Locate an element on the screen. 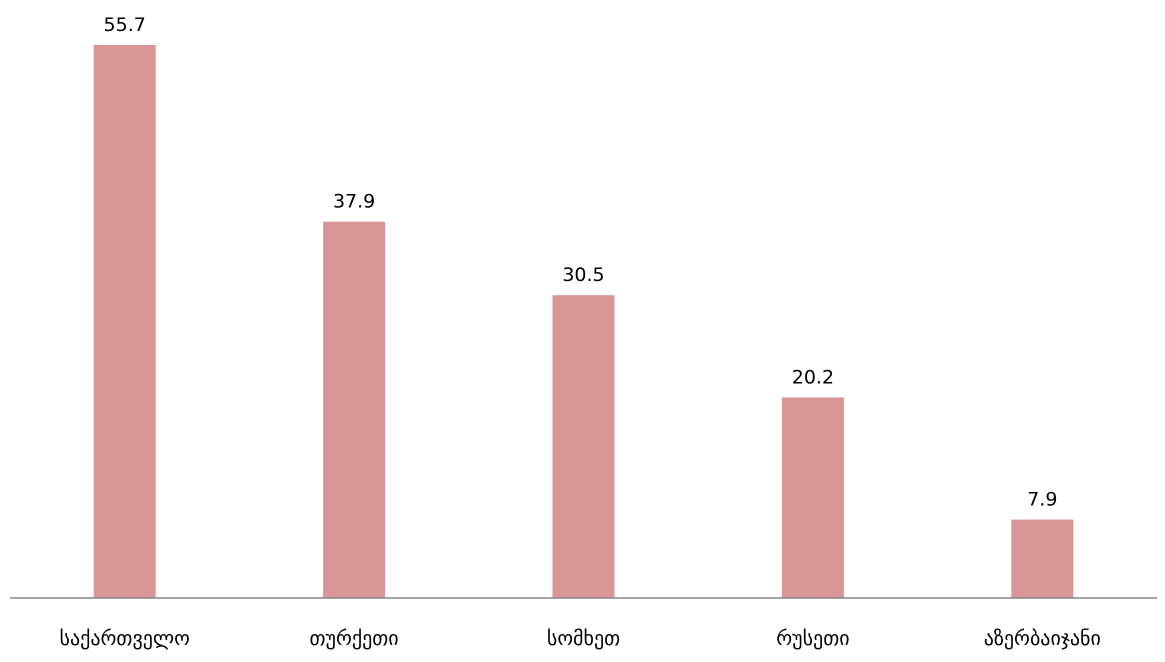 Image resolution: width=1165 pixels, height=662 pixels. category-label-group: საქართველო თურქეთი სომხეთ რუსეთი აზერბაიჯანი is located at coordinates (580, 638).